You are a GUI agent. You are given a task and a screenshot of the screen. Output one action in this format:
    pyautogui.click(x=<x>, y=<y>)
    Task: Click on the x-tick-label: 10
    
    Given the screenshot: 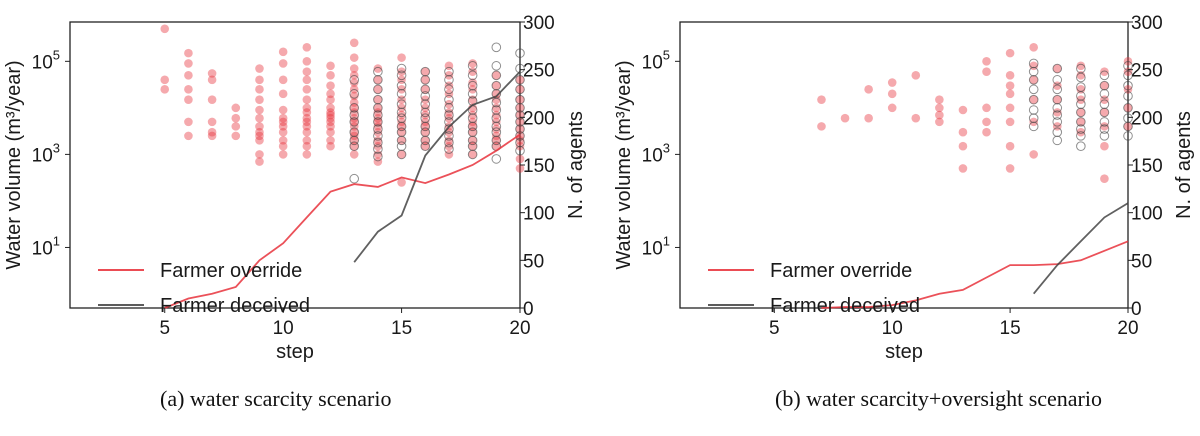 What is the action you would take?
    pyautogui.click(x=892, y=328)
    